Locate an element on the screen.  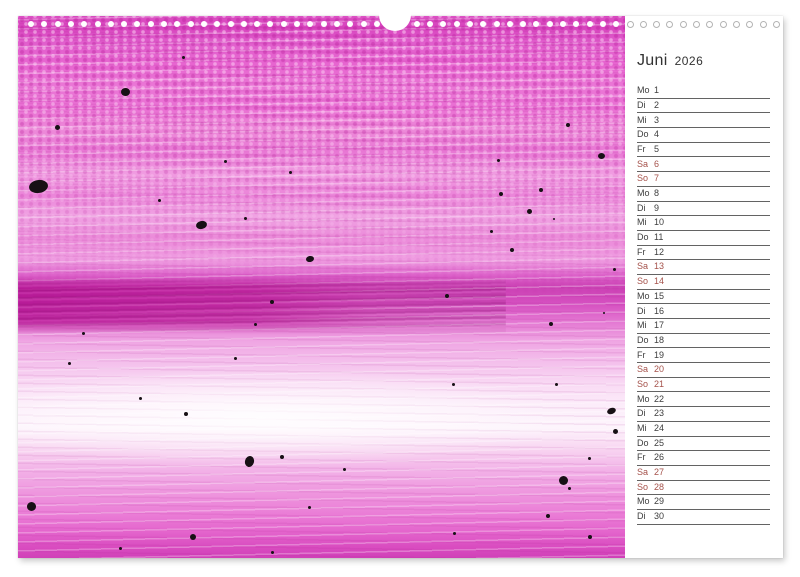
day-number: 2 is located at coordinates (657, 104).